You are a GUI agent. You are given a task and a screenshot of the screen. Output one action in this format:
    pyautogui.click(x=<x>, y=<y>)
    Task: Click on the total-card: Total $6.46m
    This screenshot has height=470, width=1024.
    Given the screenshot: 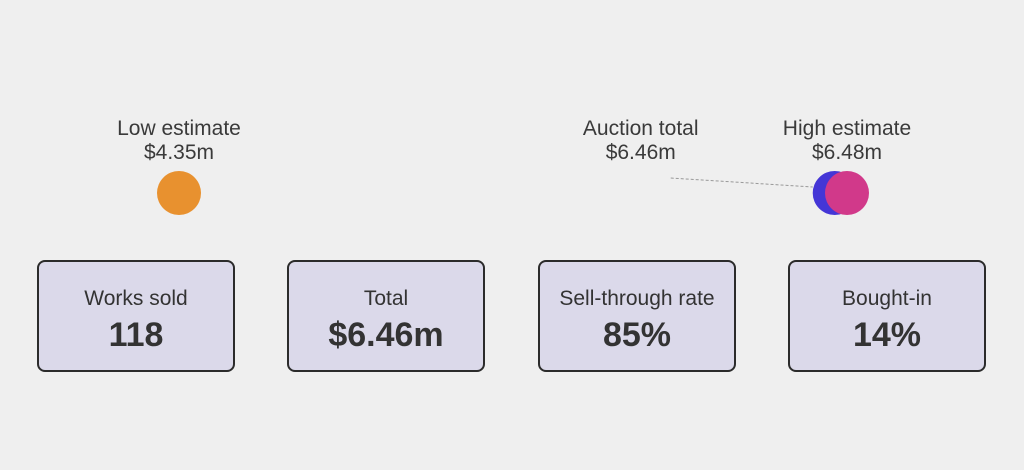 What is the action you would take?
    pyautogui.click(x=386, y=316)
    